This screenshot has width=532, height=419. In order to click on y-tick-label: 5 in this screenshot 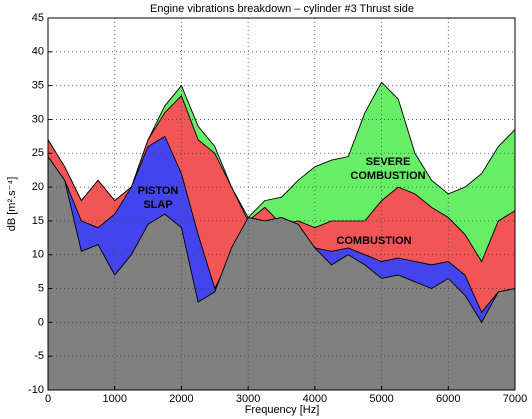, I will do `click(41, 288)`.